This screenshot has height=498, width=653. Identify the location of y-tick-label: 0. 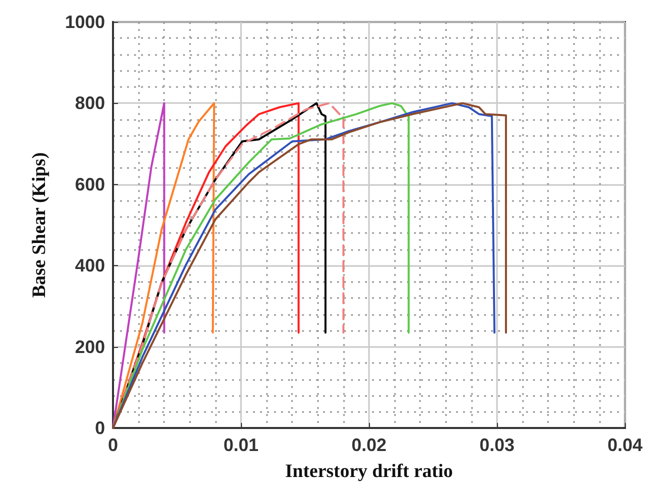
(99, 428).